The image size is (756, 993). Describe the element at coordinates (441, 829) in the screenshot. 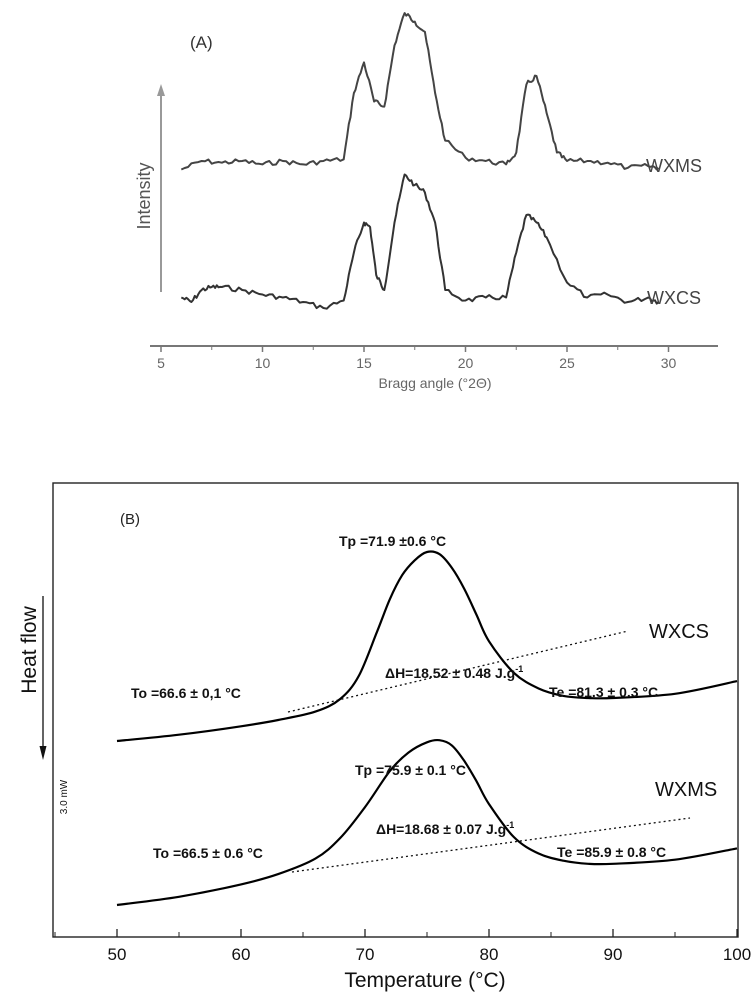

I see `annotation-wxms-dh-text: ΔH=18.68 ± 0.07 J.g` at that location.